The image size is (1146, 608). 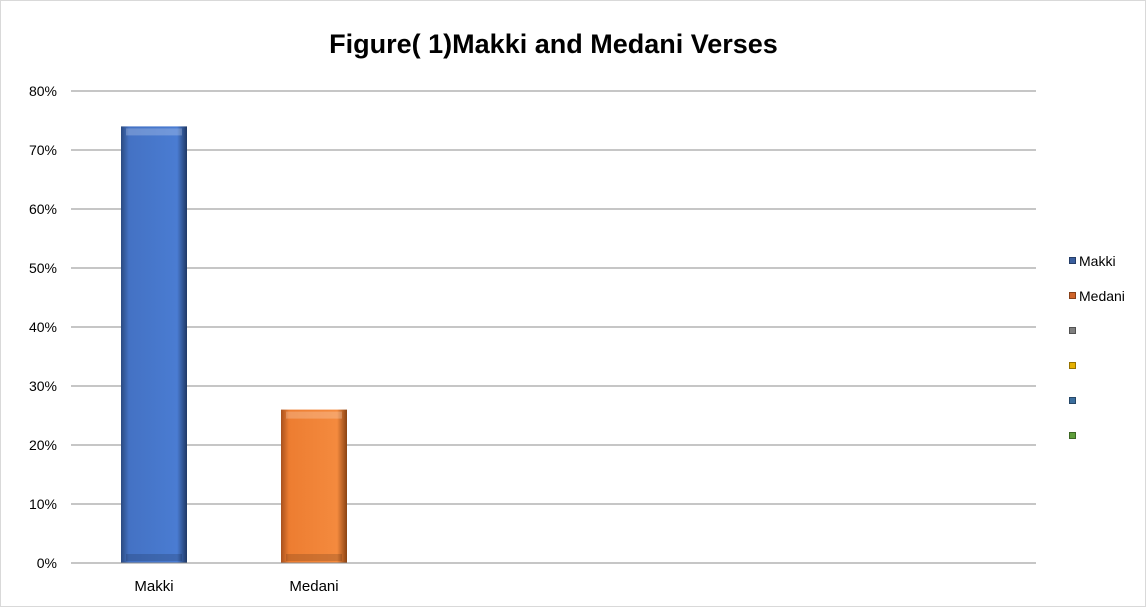 I want to click on y-tick-label: 40%, so click(x=43, y=327).